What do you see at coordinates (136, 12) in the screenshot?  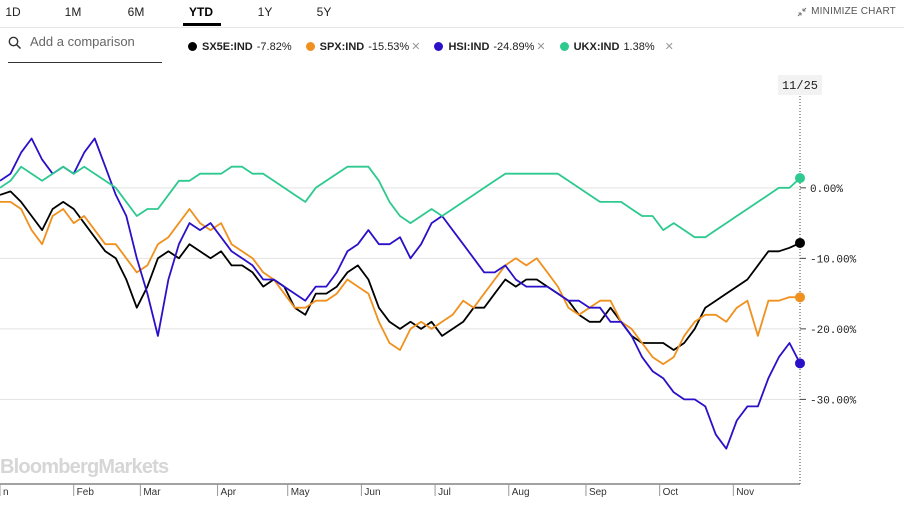 I see `tab-6m: 6M` at bounding box center [136, 12].